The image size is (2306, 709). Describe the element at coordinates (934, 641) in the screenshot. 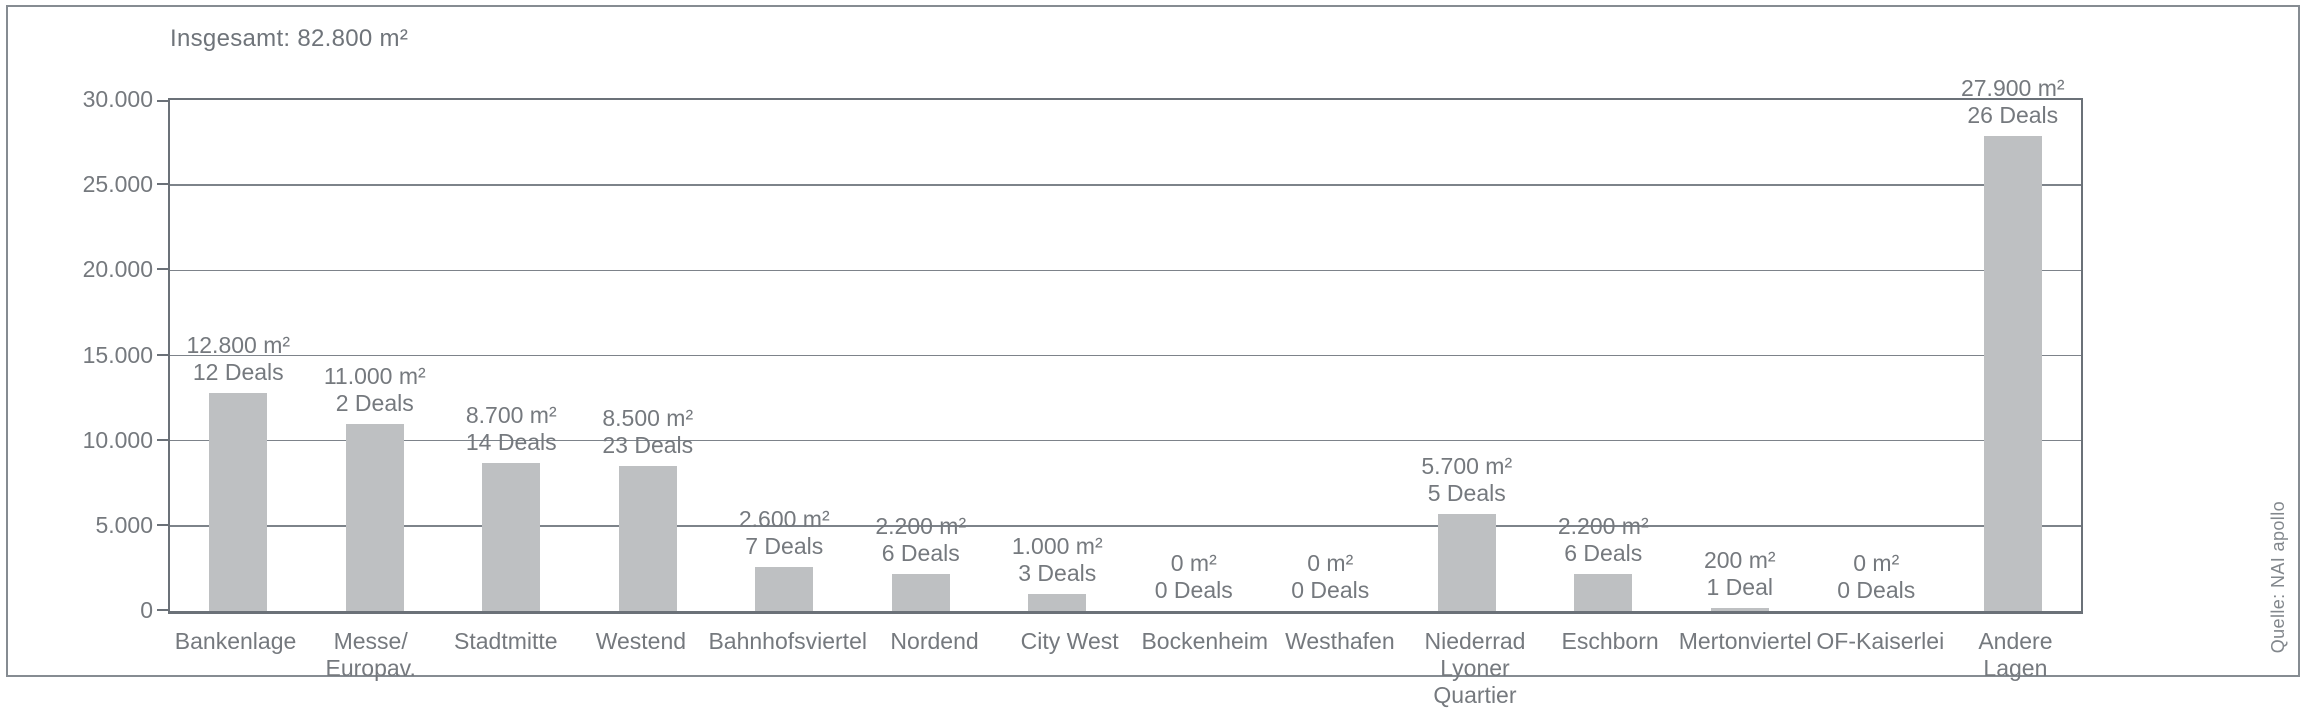

I see `x-axis-label: Nordend` at that location.